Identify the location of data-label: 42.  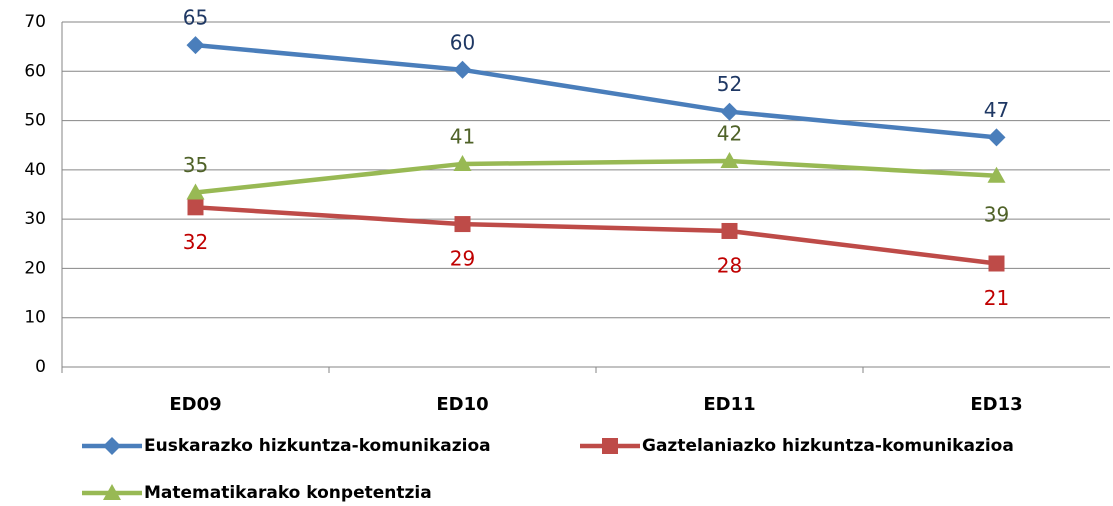
(729, 133).